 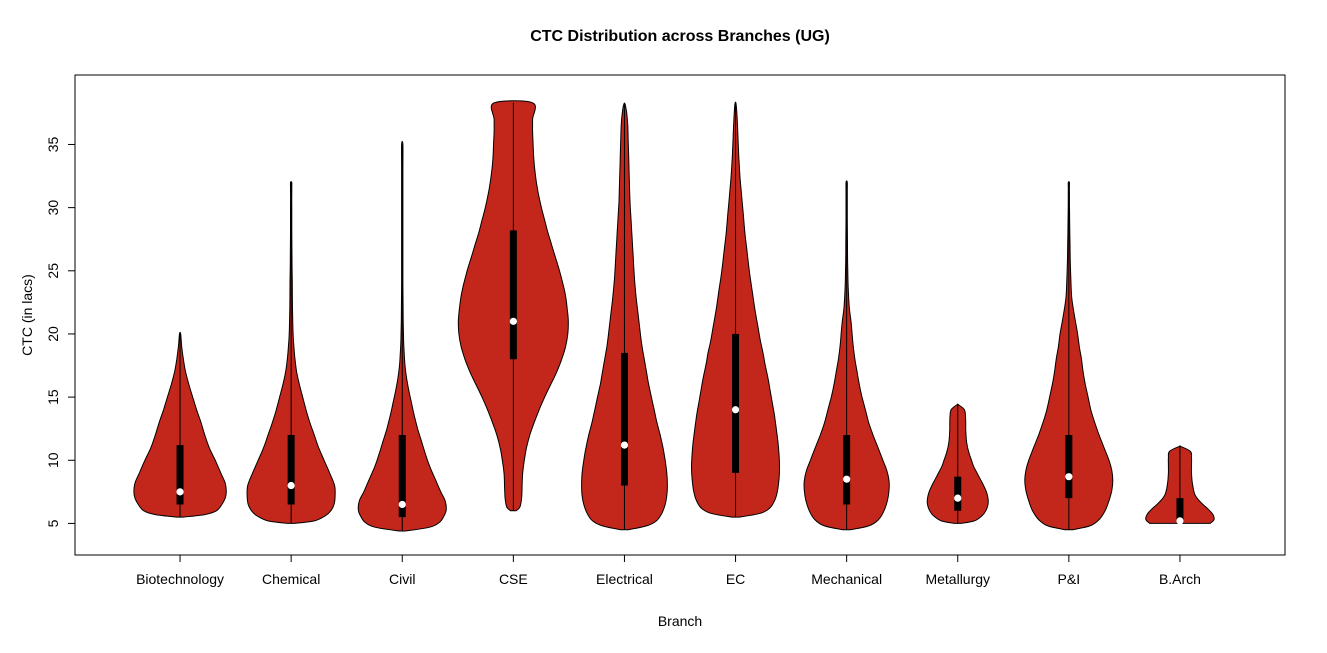 What do you see at coordinates (53, 144) in the screenshot?
I see `y-tick-label: 35` at bounding box center [53, 144].